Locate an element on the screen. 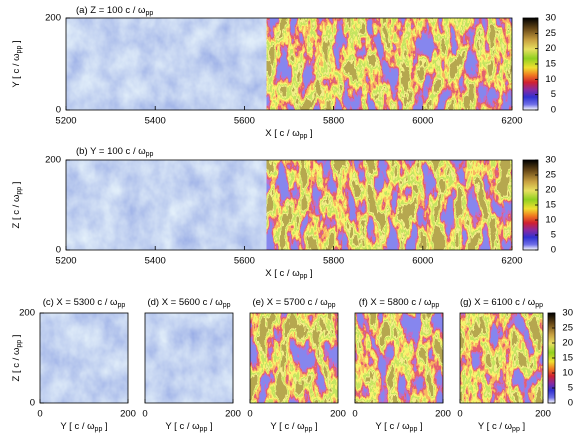 The width and height of the screenshot is (581, 436). panel-title: (d) X = 5600 c / ωpp is located at coordinates (188, 303).